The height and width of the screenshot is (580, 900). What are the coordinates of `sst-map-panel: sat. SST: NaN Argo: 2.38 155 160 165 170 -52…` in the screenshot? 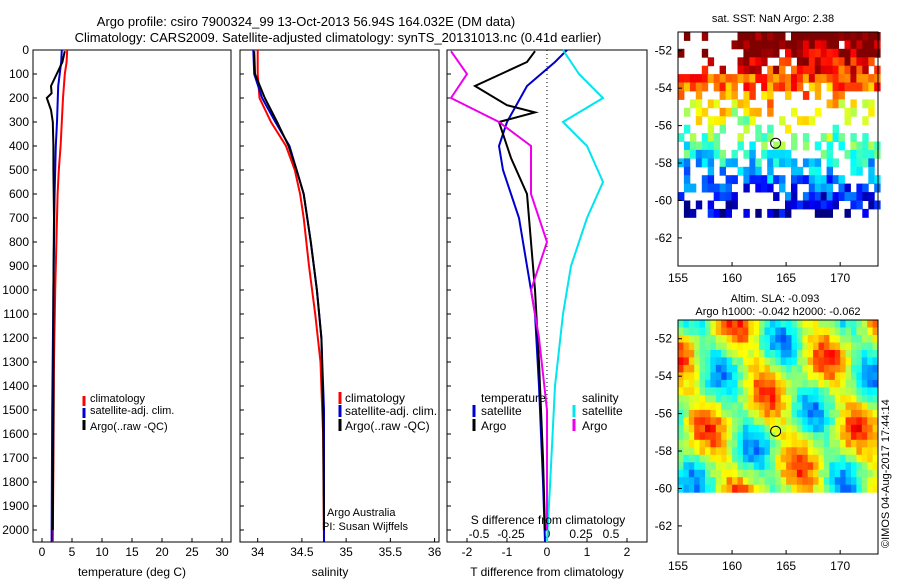 It's located at (768, 149).